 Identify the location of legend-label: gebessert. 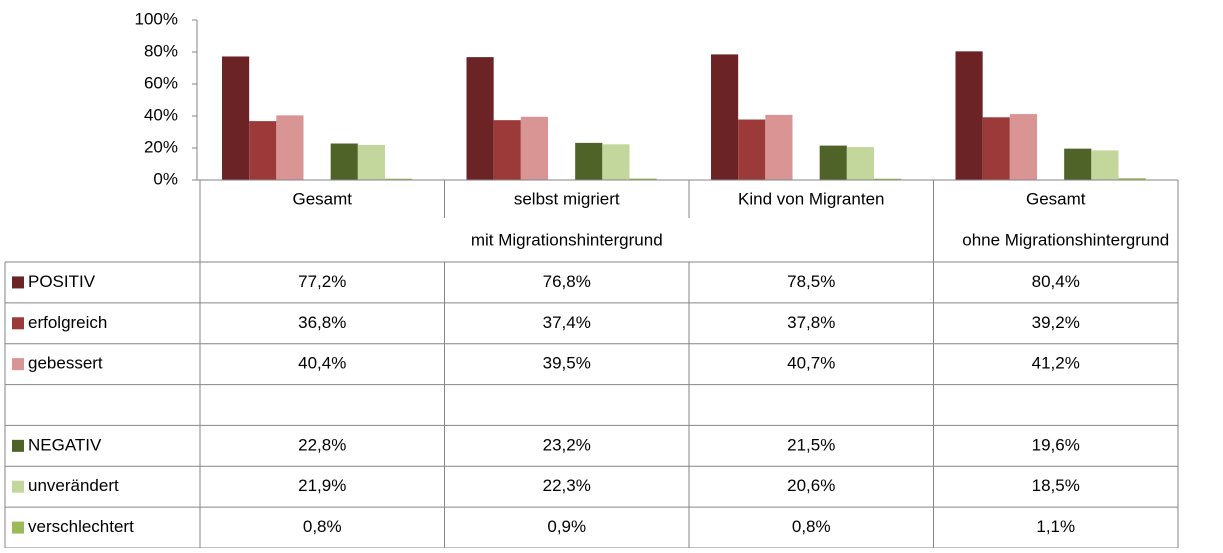
(65, 363).